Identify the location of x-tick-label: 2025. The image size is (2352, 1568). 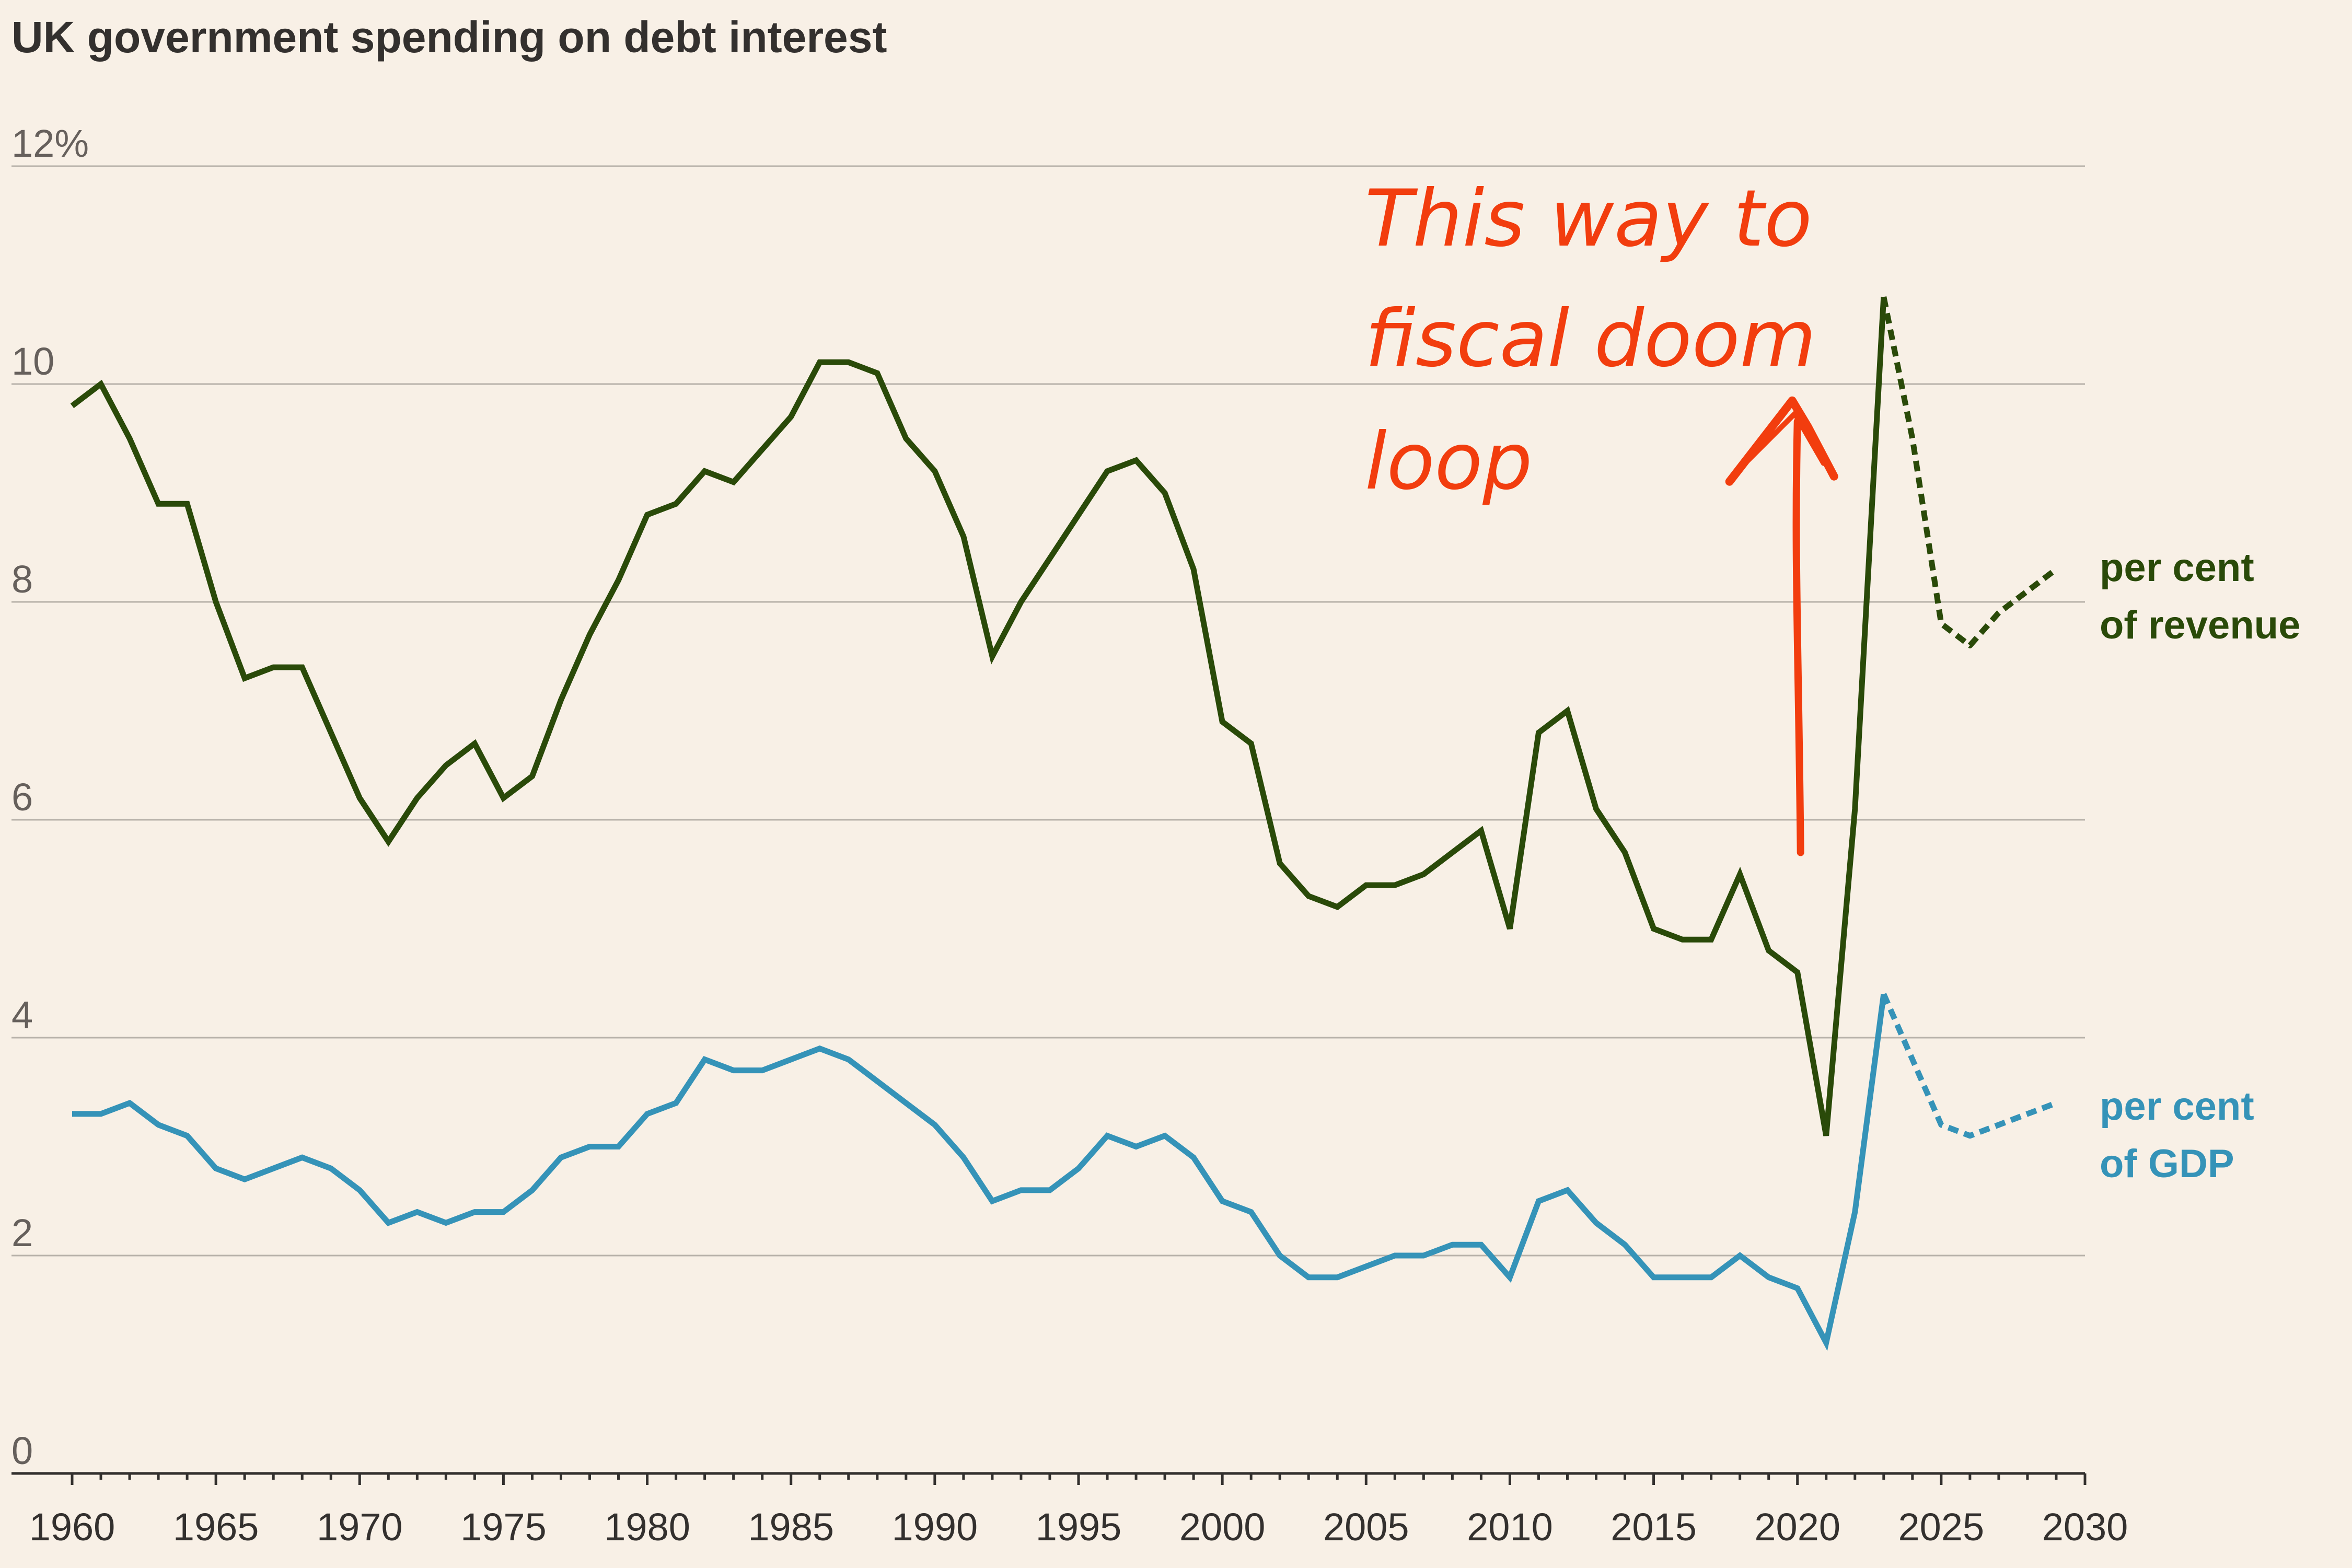
(1942, 1527).